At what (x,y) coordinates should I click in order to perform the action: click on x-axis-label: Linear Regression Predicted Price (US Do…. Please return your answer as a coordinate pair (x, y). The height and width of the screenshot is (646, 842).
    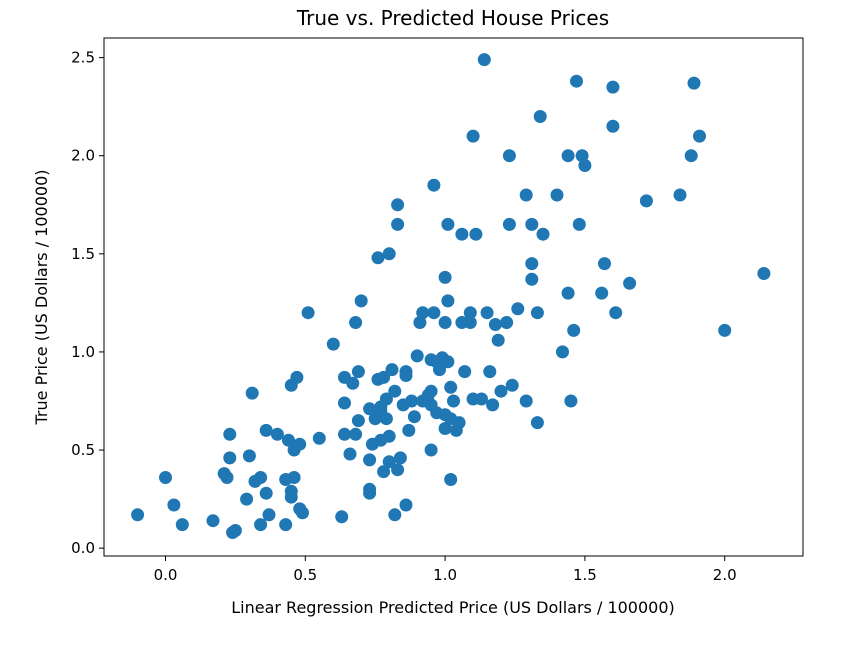
    Looking at the image, I should click on (453, 607).